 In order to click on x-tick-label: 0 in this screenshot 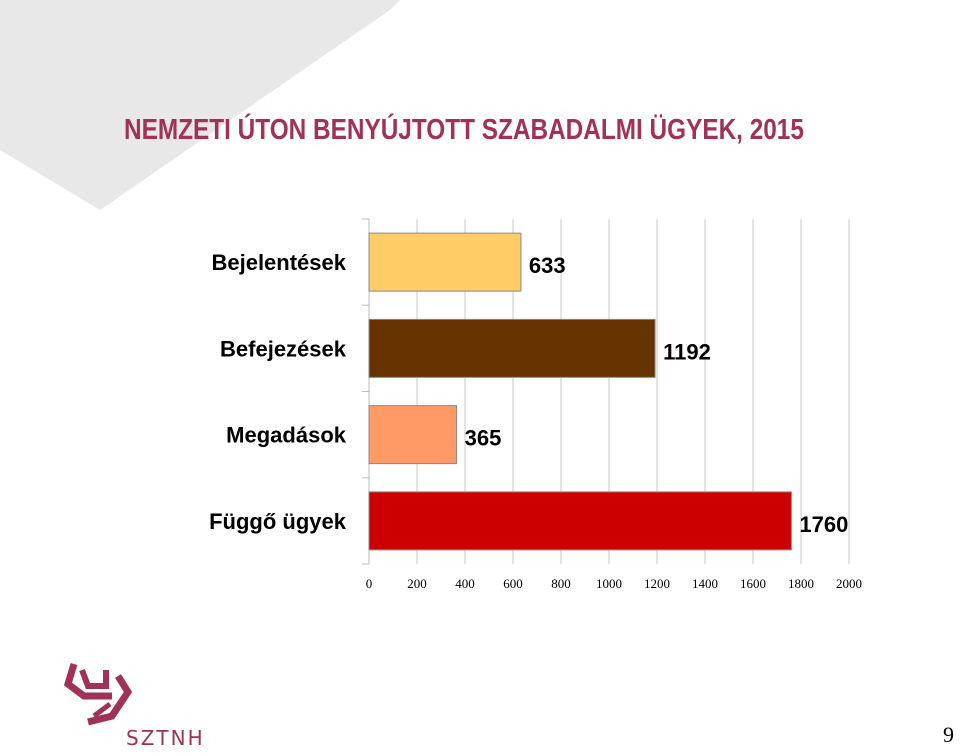, I will do `click(369, 583)`.